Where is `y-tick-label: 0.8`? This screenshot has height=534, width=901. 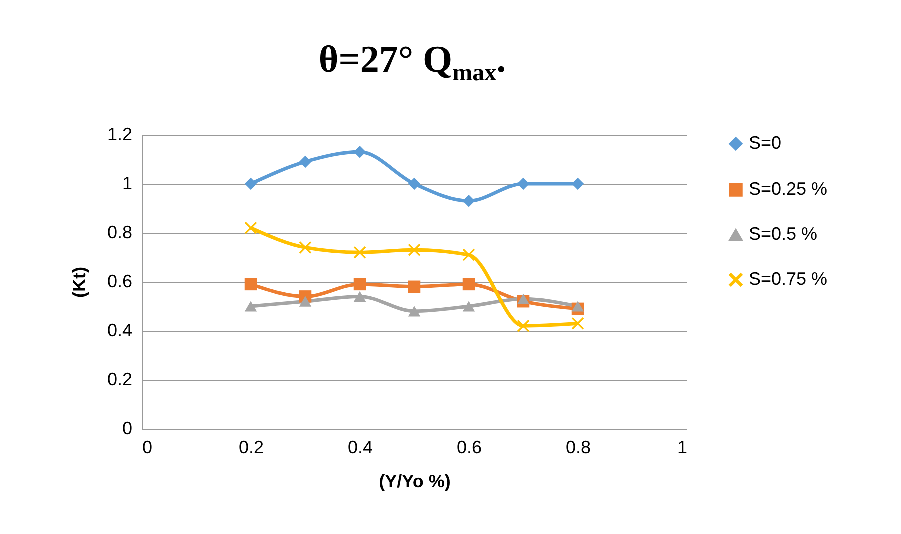
y-tick-label: 0.8 is located at coordinates (119, 232).